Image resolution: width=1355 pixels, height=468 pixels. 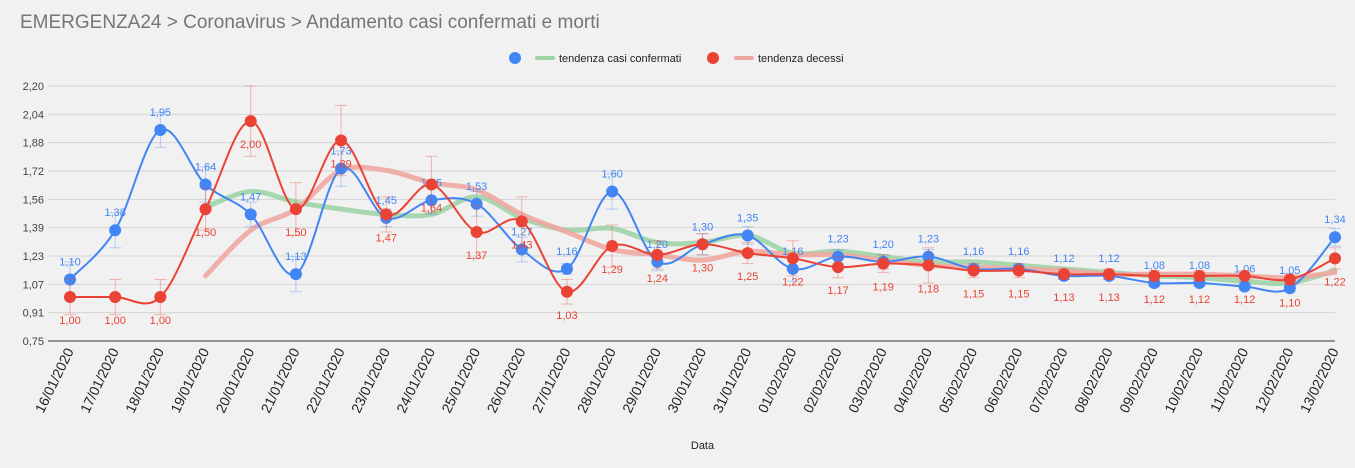 What do you see at coordinates (1183, 380) in the screenshot?
I see `x-tick-label: 10/02/2020` at bounding box center [1183, 380].